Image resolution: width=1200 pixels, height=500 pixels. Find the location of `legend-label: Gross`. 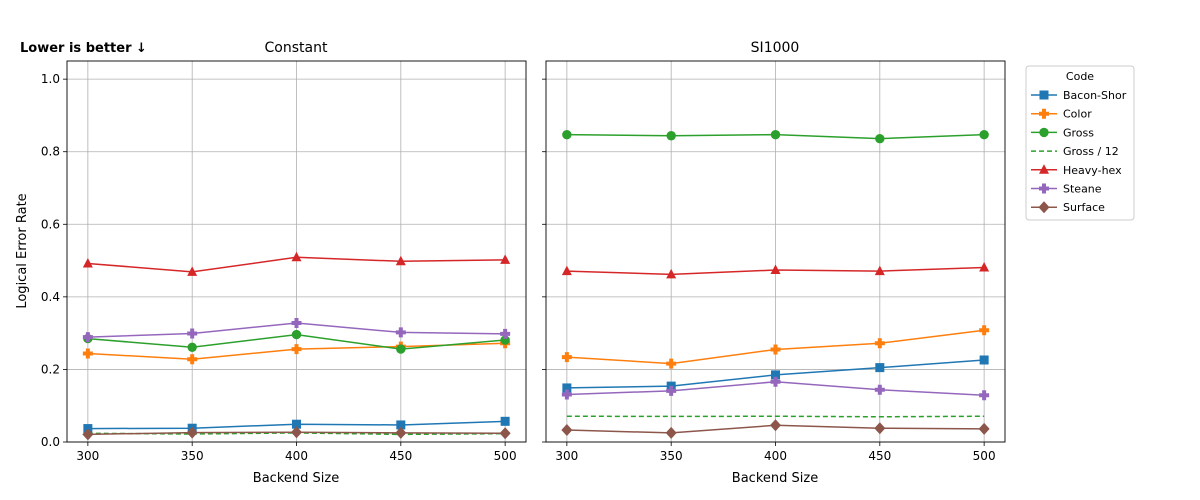

legend-label: Gross is located at coordinates (1078, 132).